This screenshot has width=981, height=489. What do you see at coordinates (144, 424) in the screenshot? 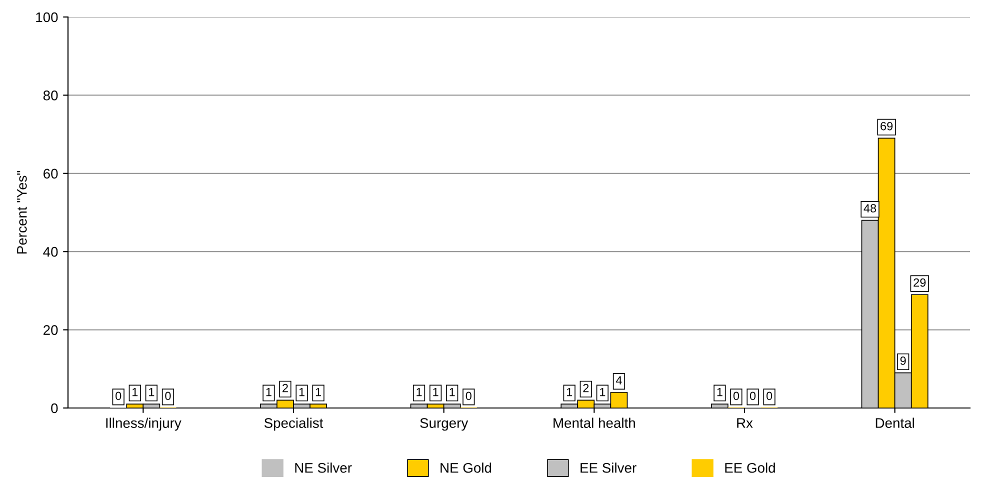
I see `x-tick-label: Illness/injury` at bounding box center [144, 424].